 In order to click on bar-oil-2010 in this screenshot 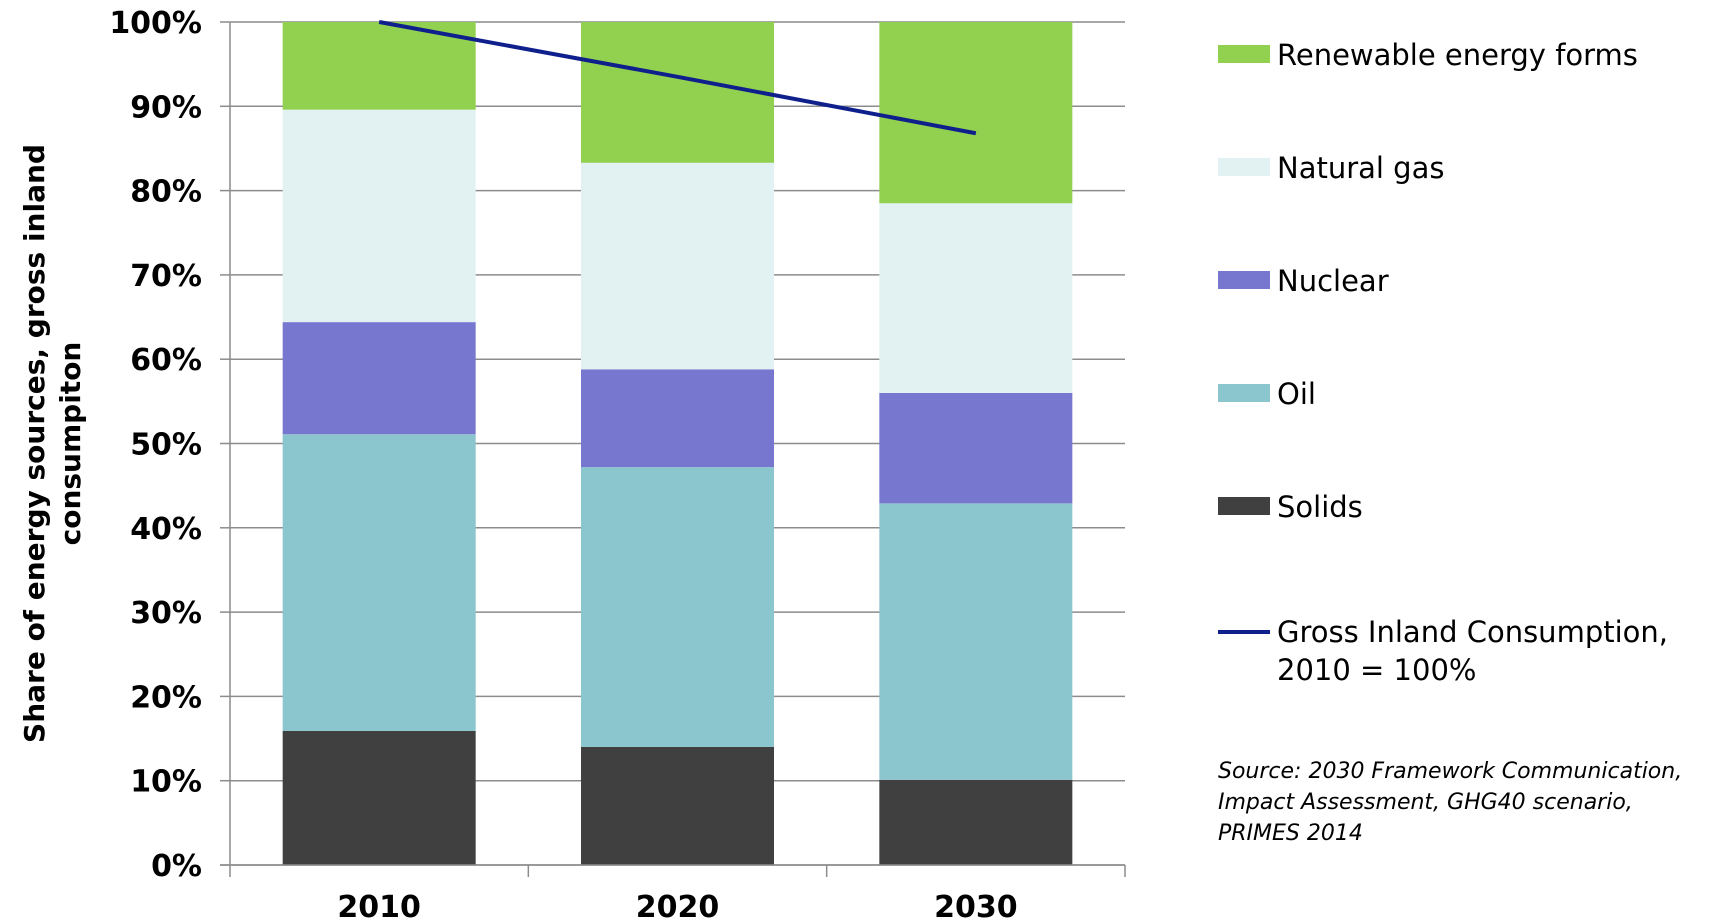, I will do `click(379, 582)`.